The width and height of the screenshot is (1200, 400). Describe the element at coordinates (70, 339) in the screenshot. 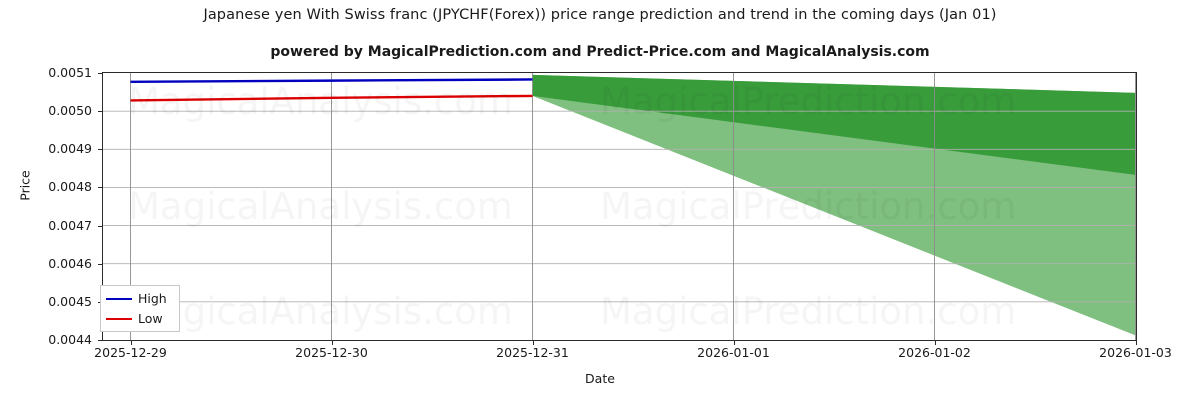

I see `y-axis-tick-label: 0.0044` at that location.